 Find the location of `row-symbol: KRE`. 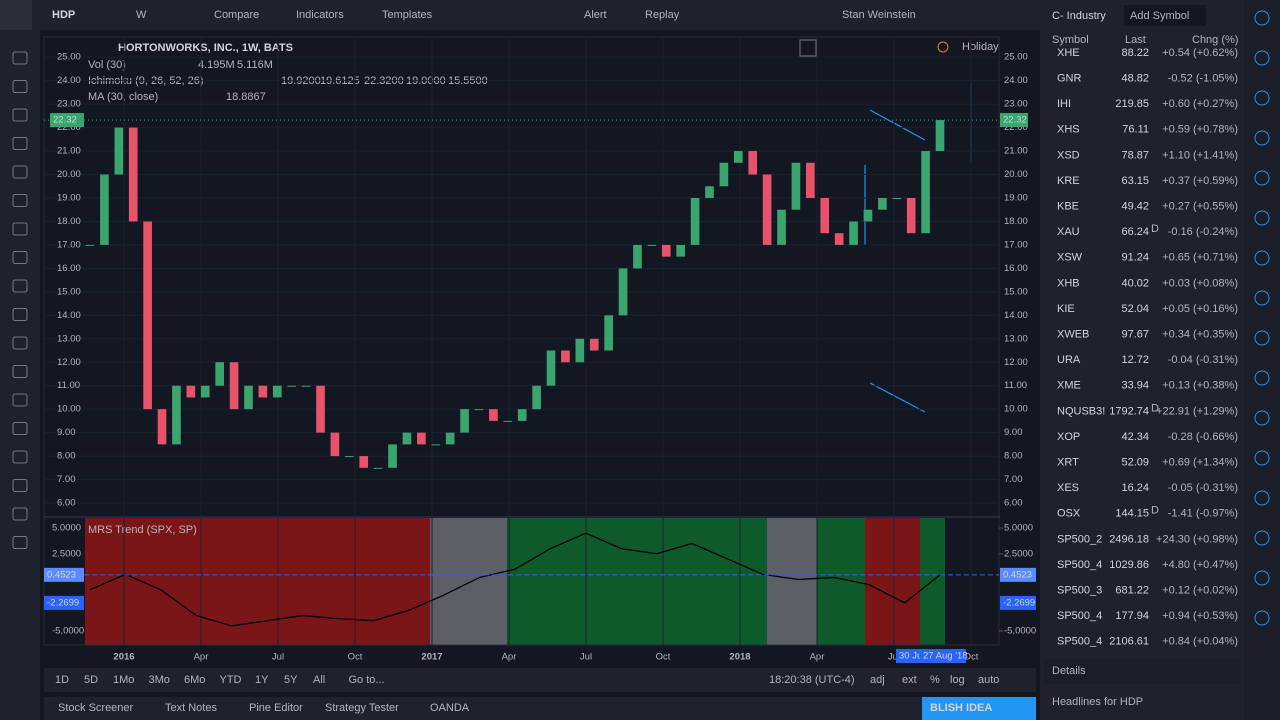

row-symbol: KRE is located at coordinates (1068, 181).